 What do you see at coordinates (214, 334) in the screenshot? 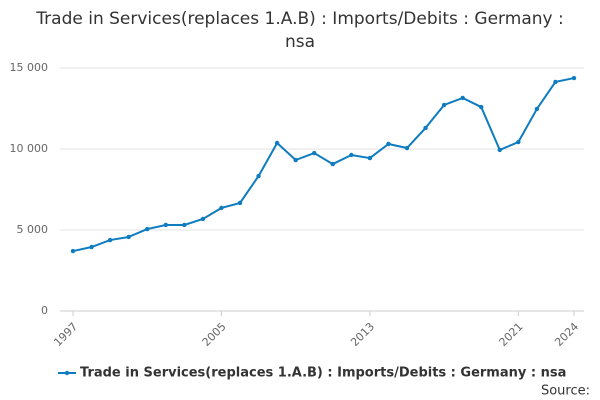
I see `x-tick-label: 2005` at bounding box center [214, 334].